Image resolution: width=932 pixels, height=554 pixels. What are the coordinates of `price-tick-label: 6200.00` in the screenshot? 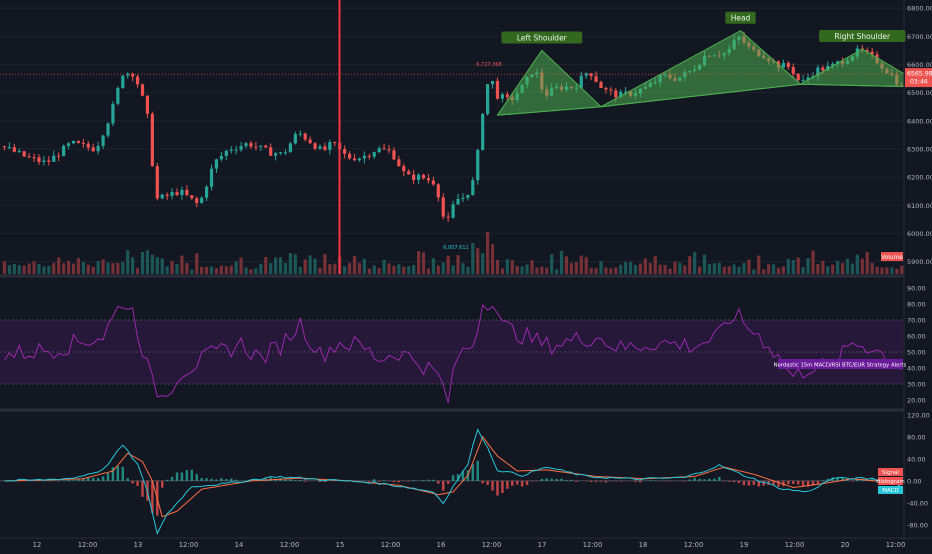 It's located at (919, 178).